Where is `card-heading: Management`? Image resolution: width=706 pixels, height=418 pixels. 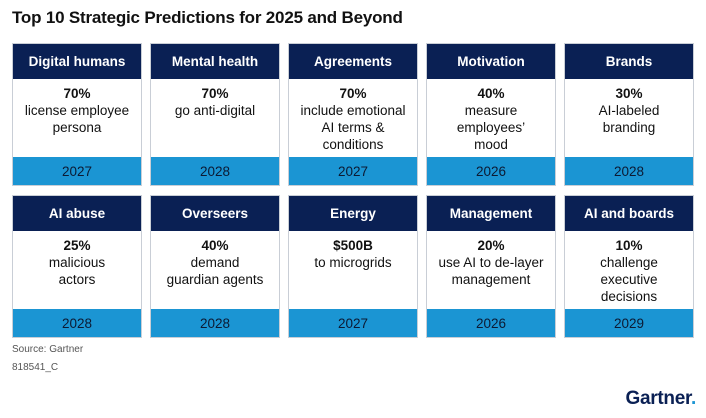 card-heading: Management is located at coordinates (491, 213).